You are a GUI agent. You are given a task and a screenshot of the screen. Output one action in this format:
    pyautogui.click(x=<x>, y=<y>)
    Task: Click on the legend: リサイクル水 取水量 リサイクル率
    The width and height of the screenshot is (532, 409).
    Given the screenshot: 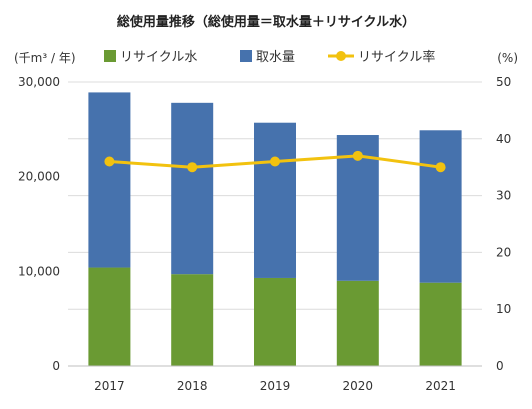 What is the action you would take?
    pyautogui.click(x=269, y=57)
    